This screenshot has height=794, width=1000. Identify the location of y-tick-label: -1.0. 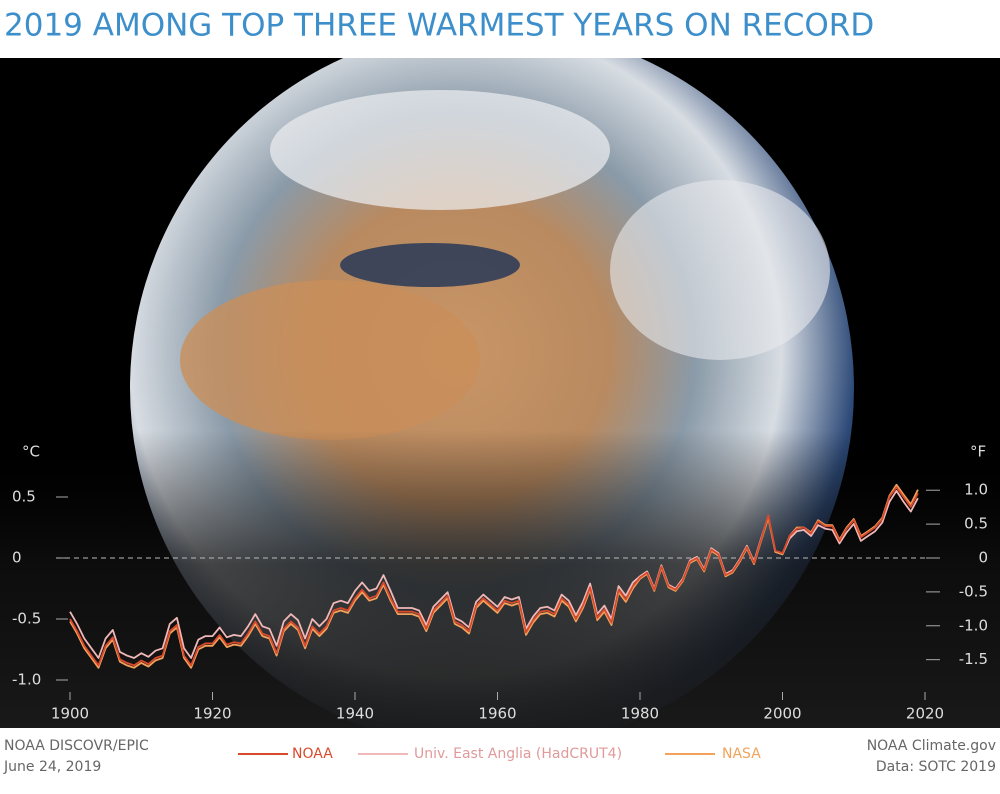
(26, 680).